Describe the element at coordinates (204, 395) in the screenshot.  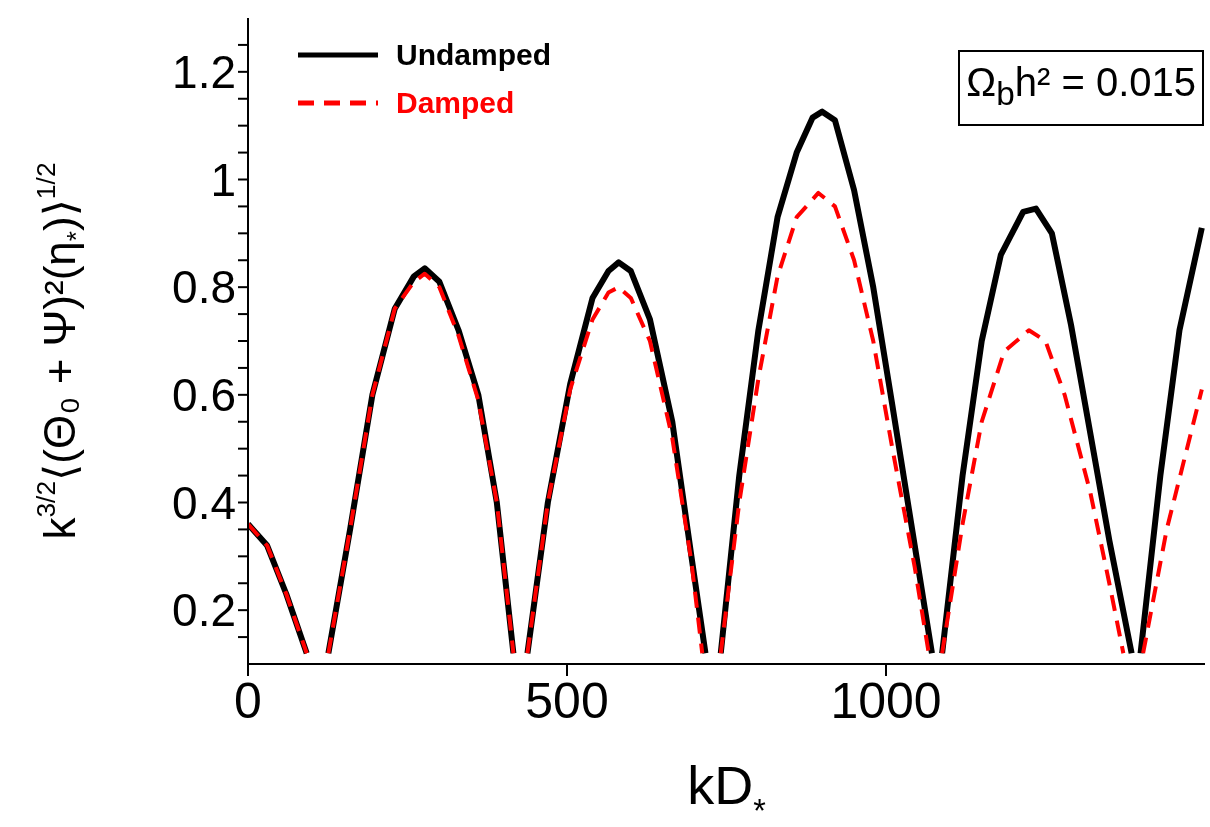
I see `y-tick-label: 0.6` at that location.